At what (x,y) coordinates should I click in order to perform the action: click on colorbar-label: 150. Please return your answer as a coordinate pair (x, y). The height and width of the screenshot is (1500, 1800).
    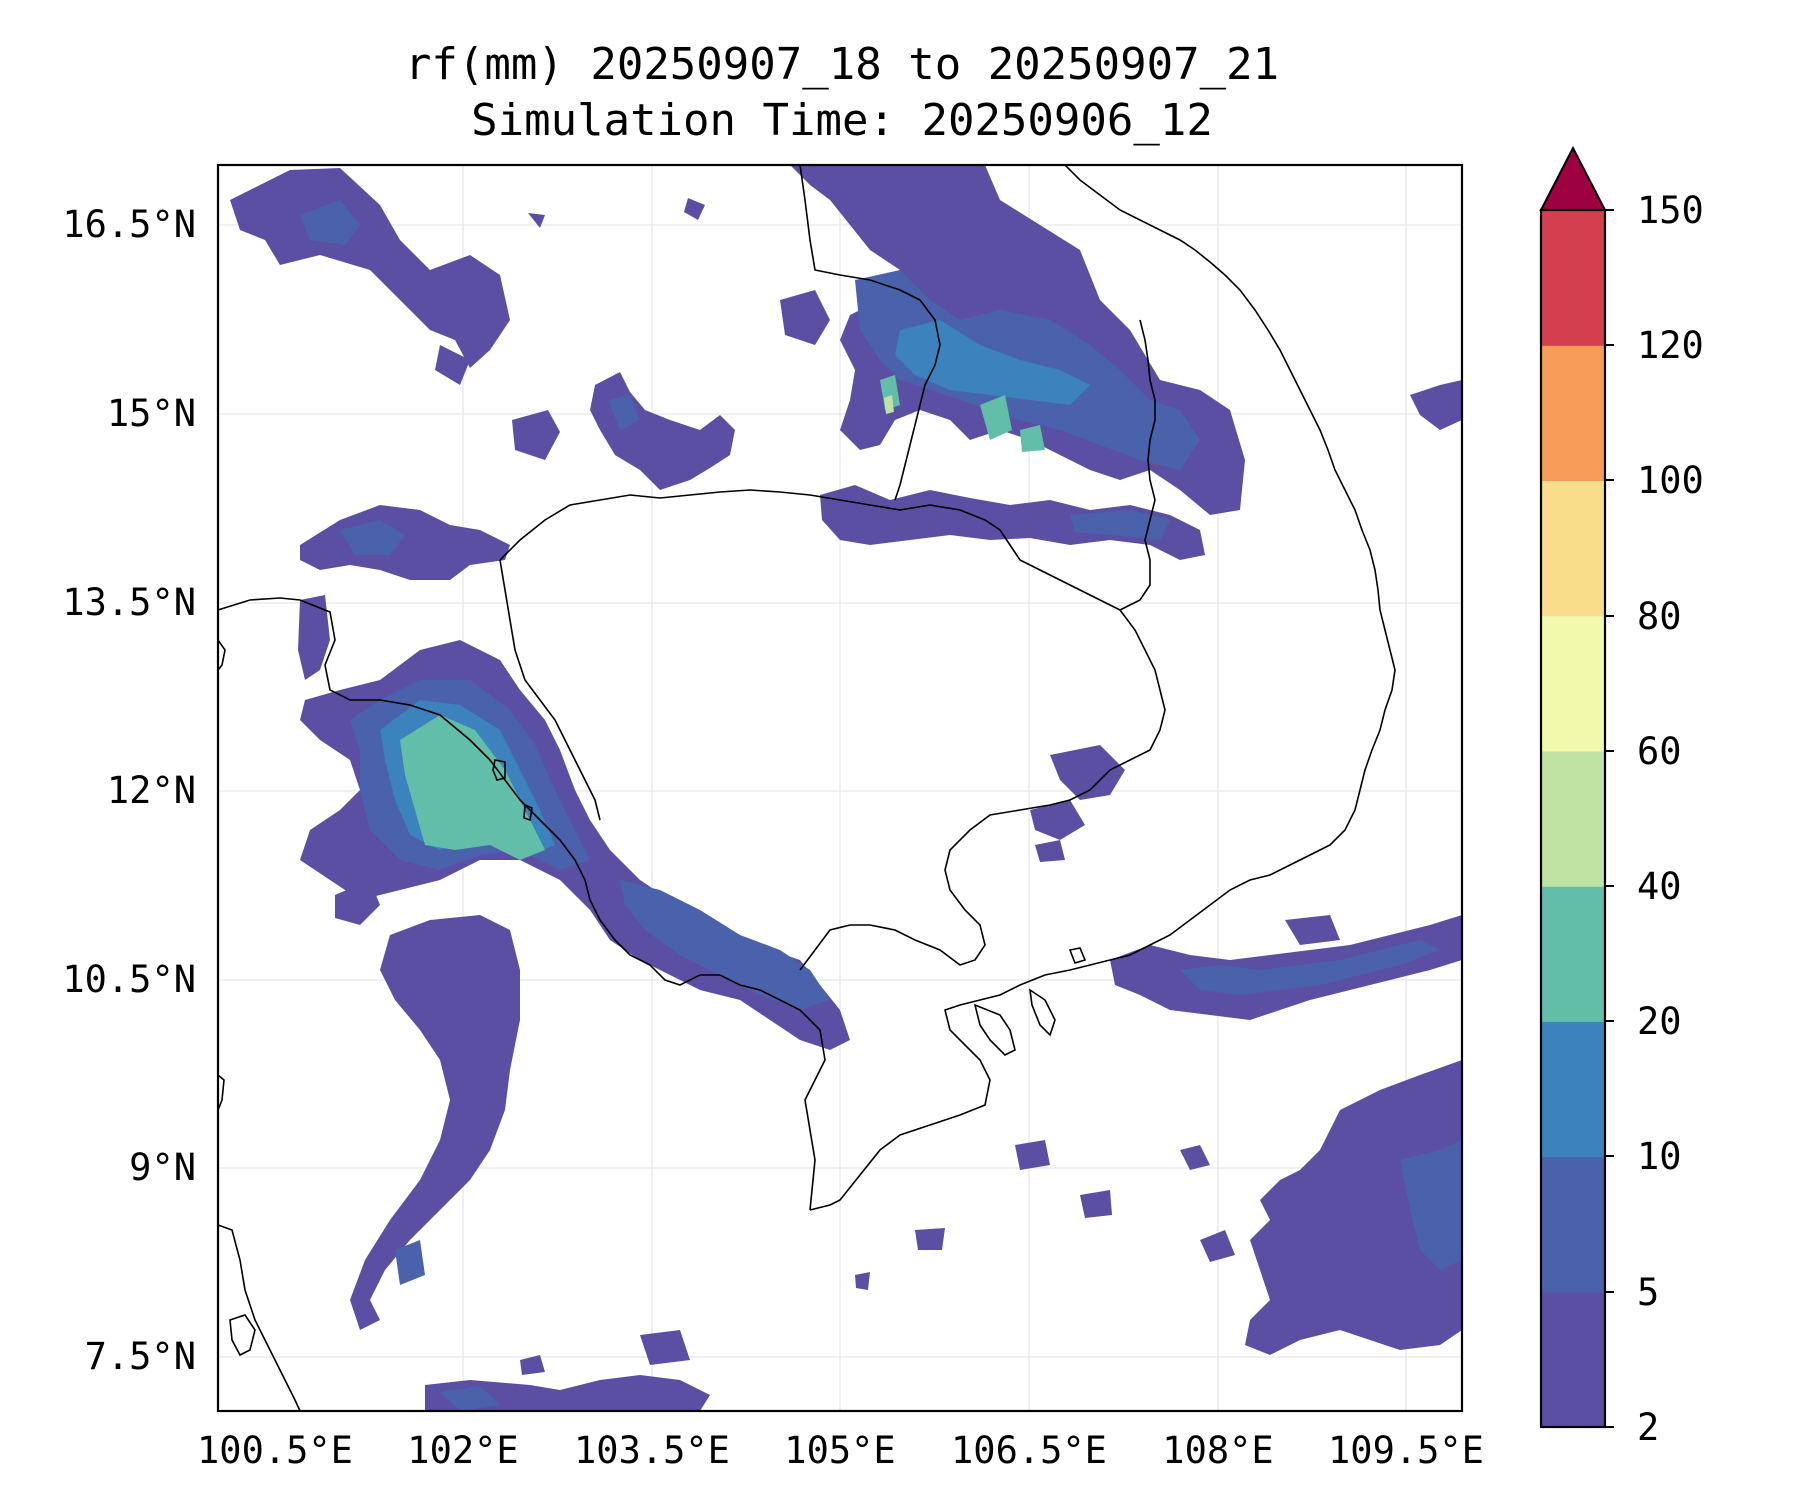
    Looking at the image, I should click on (1670, 210).